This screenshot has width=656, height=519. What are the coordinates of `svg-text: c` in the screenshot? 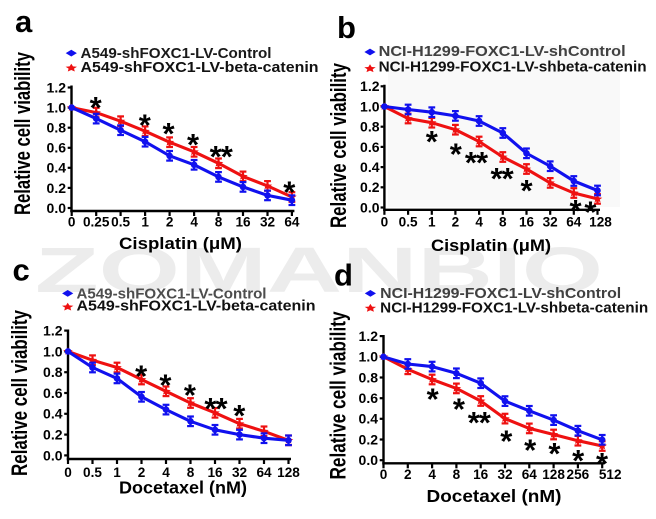 It's located at (21, 270).